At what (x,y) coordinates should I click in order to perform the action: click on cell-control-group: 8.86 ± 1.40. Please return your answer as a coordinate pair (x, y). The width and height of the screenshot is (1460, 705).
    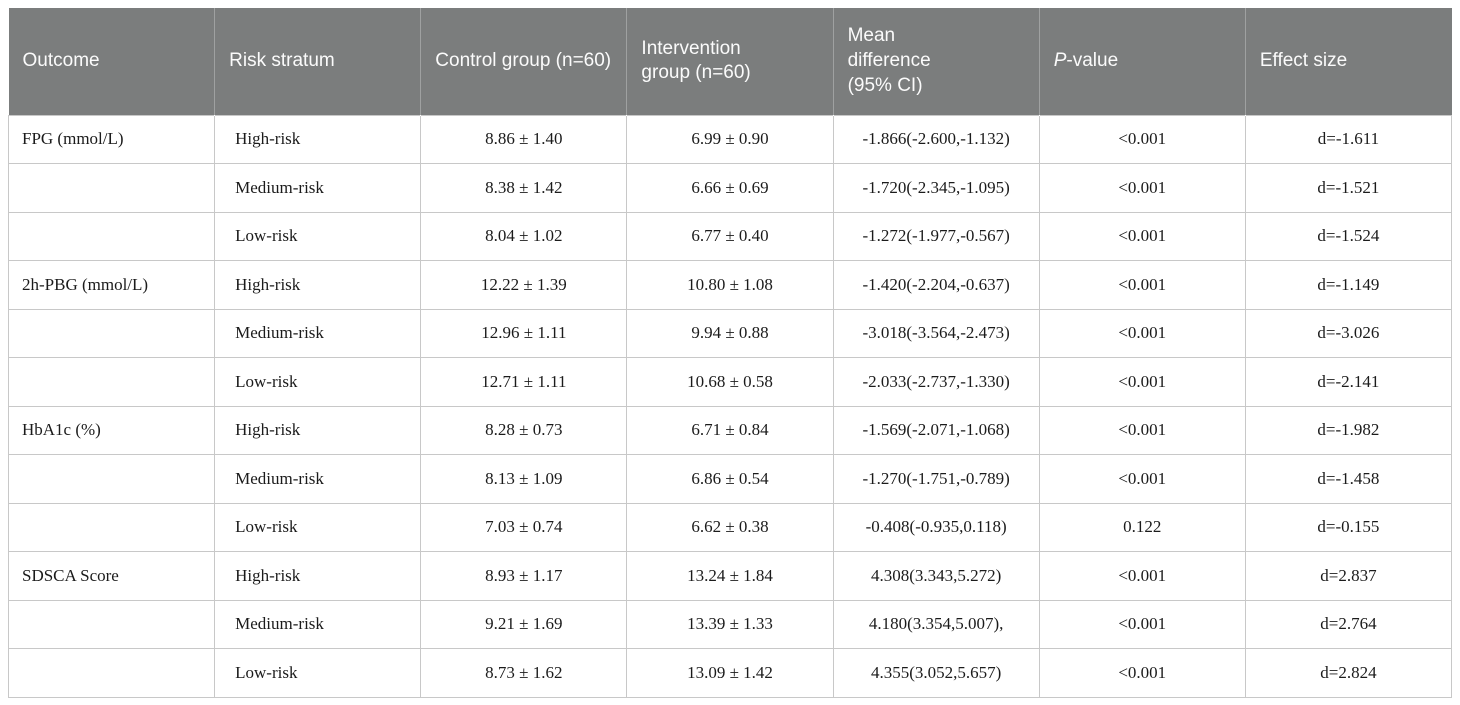
    Looking at the image, I should click on (524, 139).